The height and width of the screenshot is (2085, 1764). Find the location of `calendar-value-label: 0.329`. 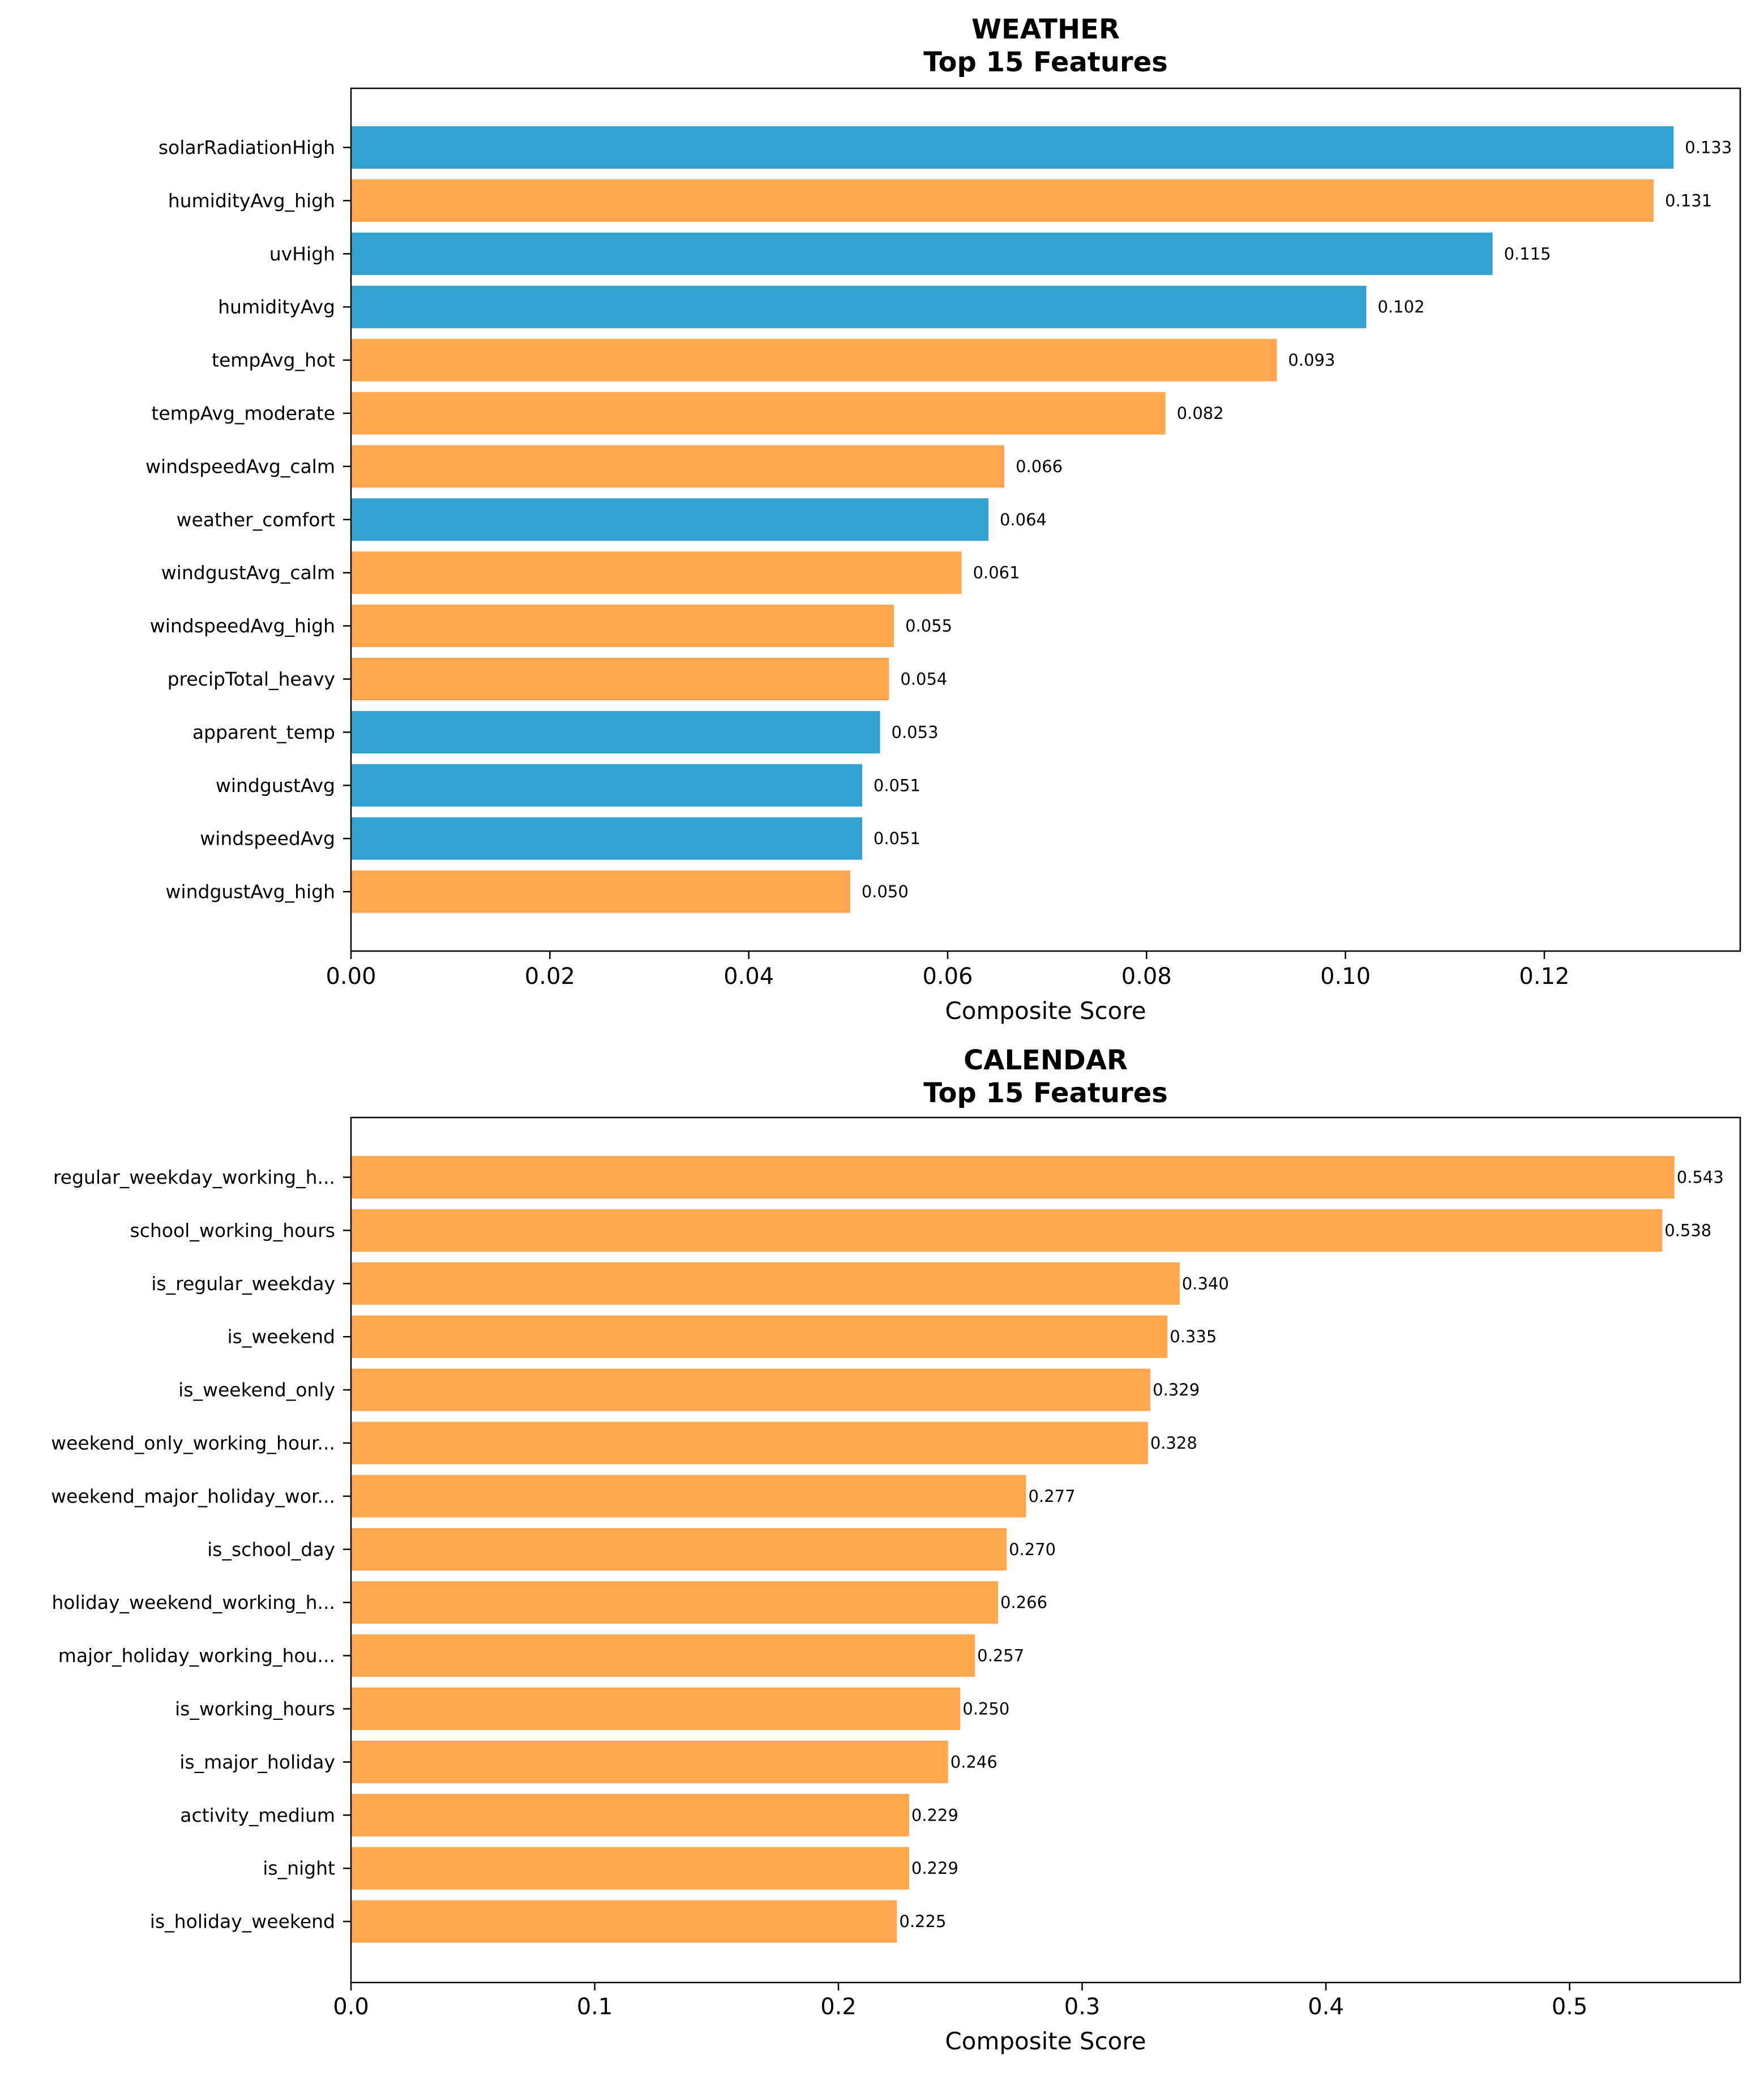

calendar-value-label: 0.329 is located at coordinates (1176, 1389).